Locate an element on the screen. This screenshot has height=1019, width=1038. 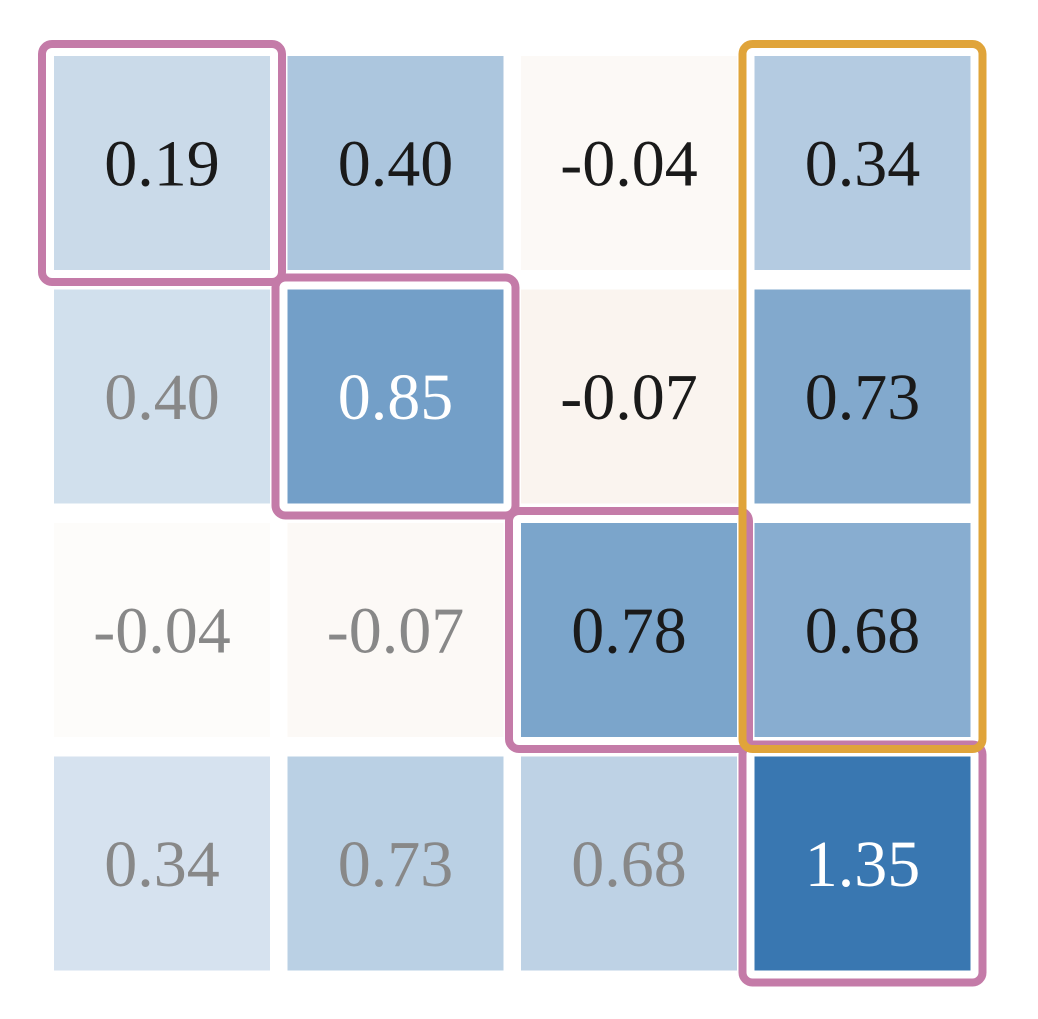
heatmap-cell-r1-c1: 0.85 is located at coordinates (395, 396).